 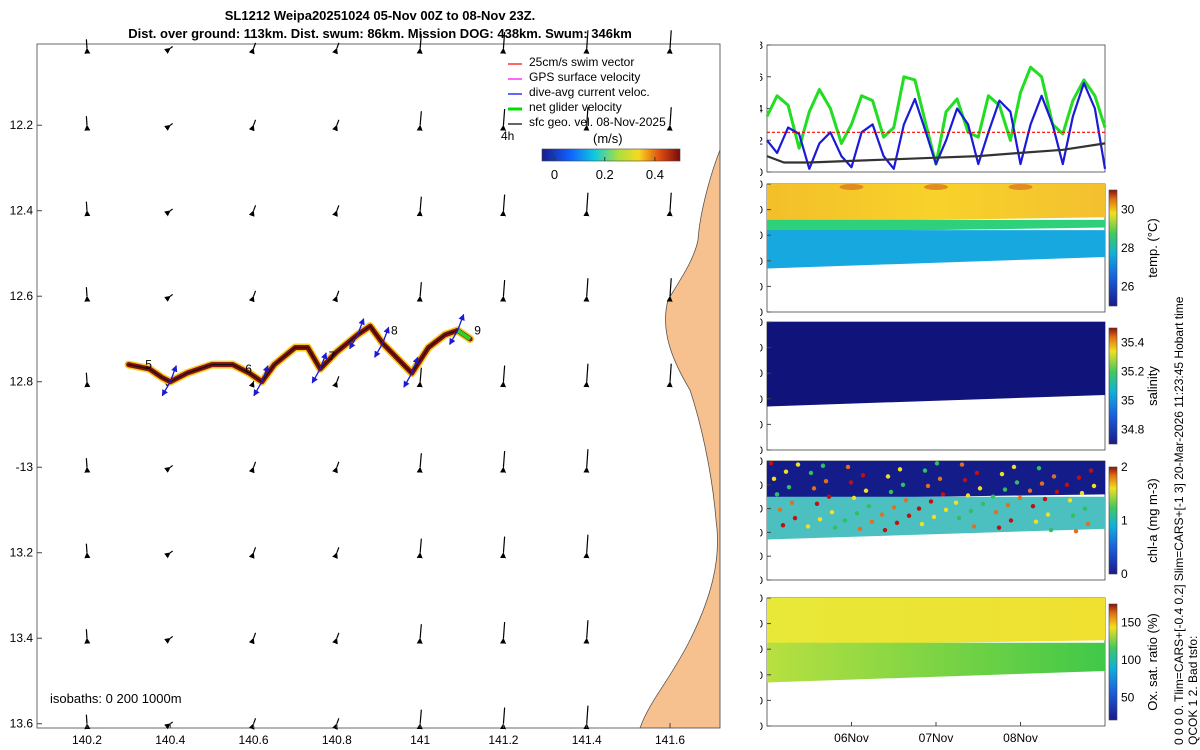 I want to click on speed-colorbar, so click(x=611, y=155).